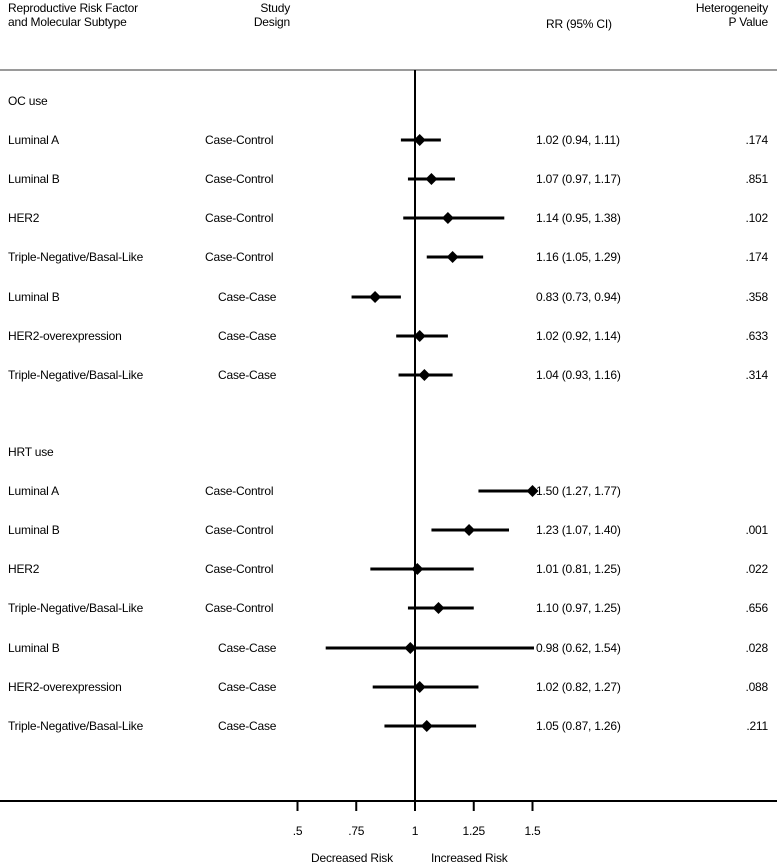  I want to click on x-axis-ticks, so click(415, 806).